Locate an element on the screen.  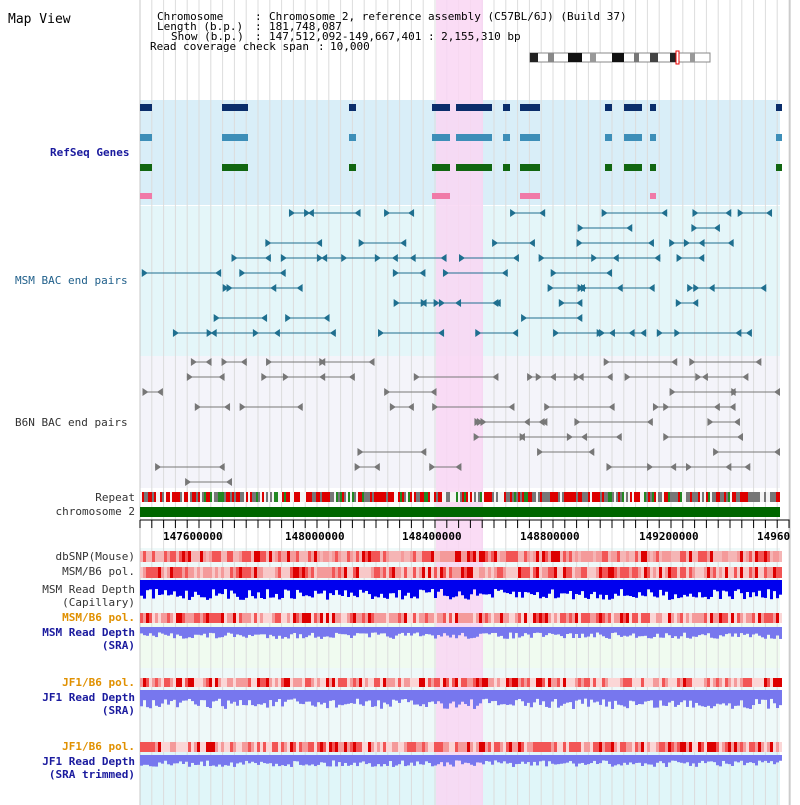
track-label-b6n-bac: B6N BAC end pairs is located at coordinates (71, 422).